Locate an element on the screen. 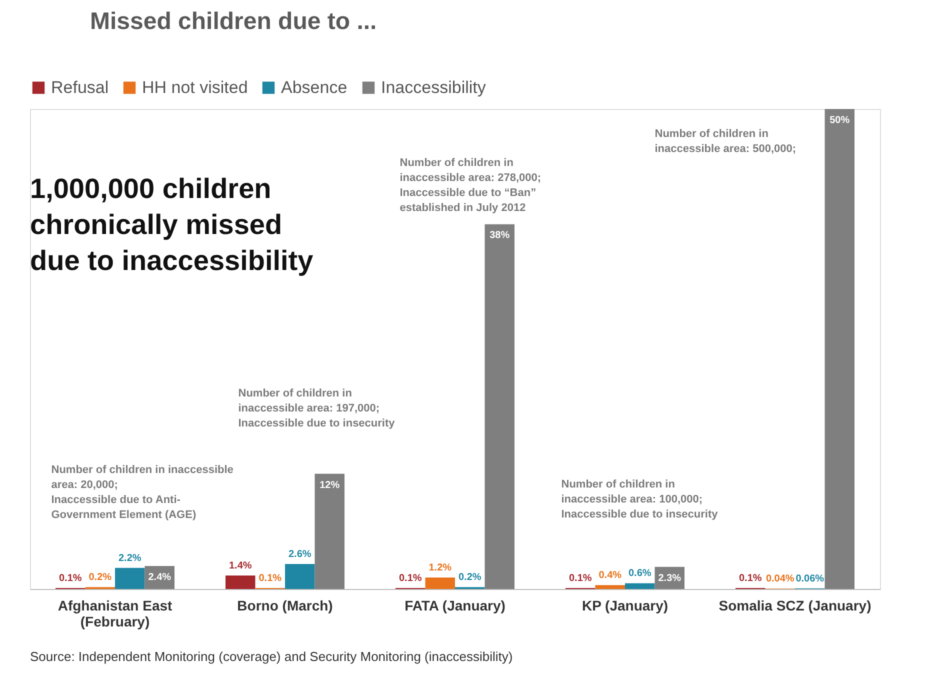  x-tick-label: Somalia SCZ (January) is located at coordinates (795, 606).